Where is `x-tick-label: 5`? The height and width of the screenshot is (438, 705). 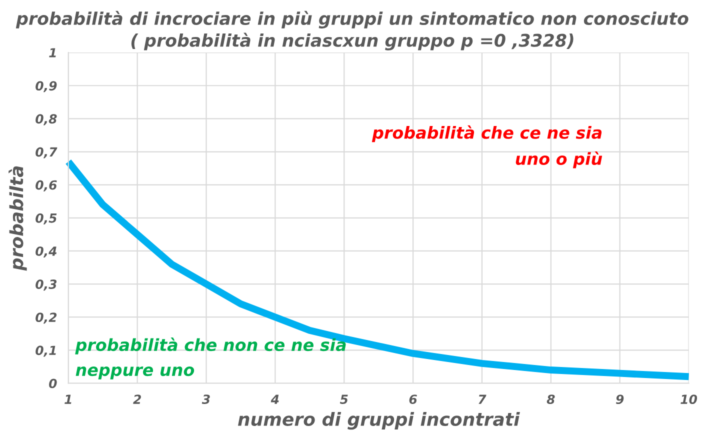
x-tick-label: 5 is located at coordinates (344, 399).